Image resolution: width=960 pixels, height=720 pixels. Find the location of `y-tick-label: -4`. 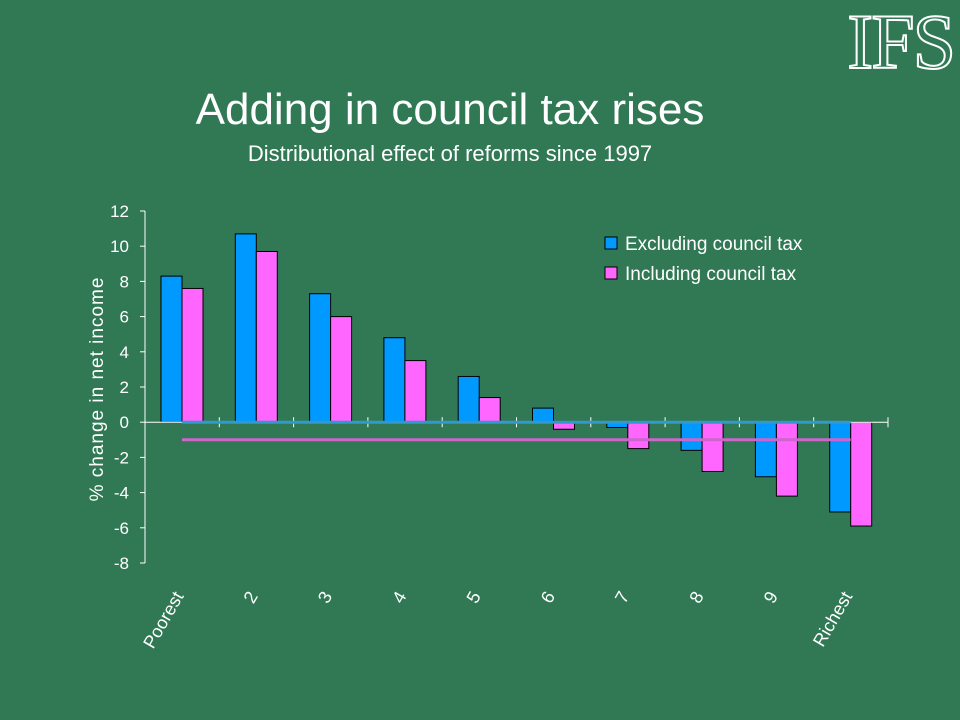

y-tick-label: -4 is located at coordinates (121, 493).